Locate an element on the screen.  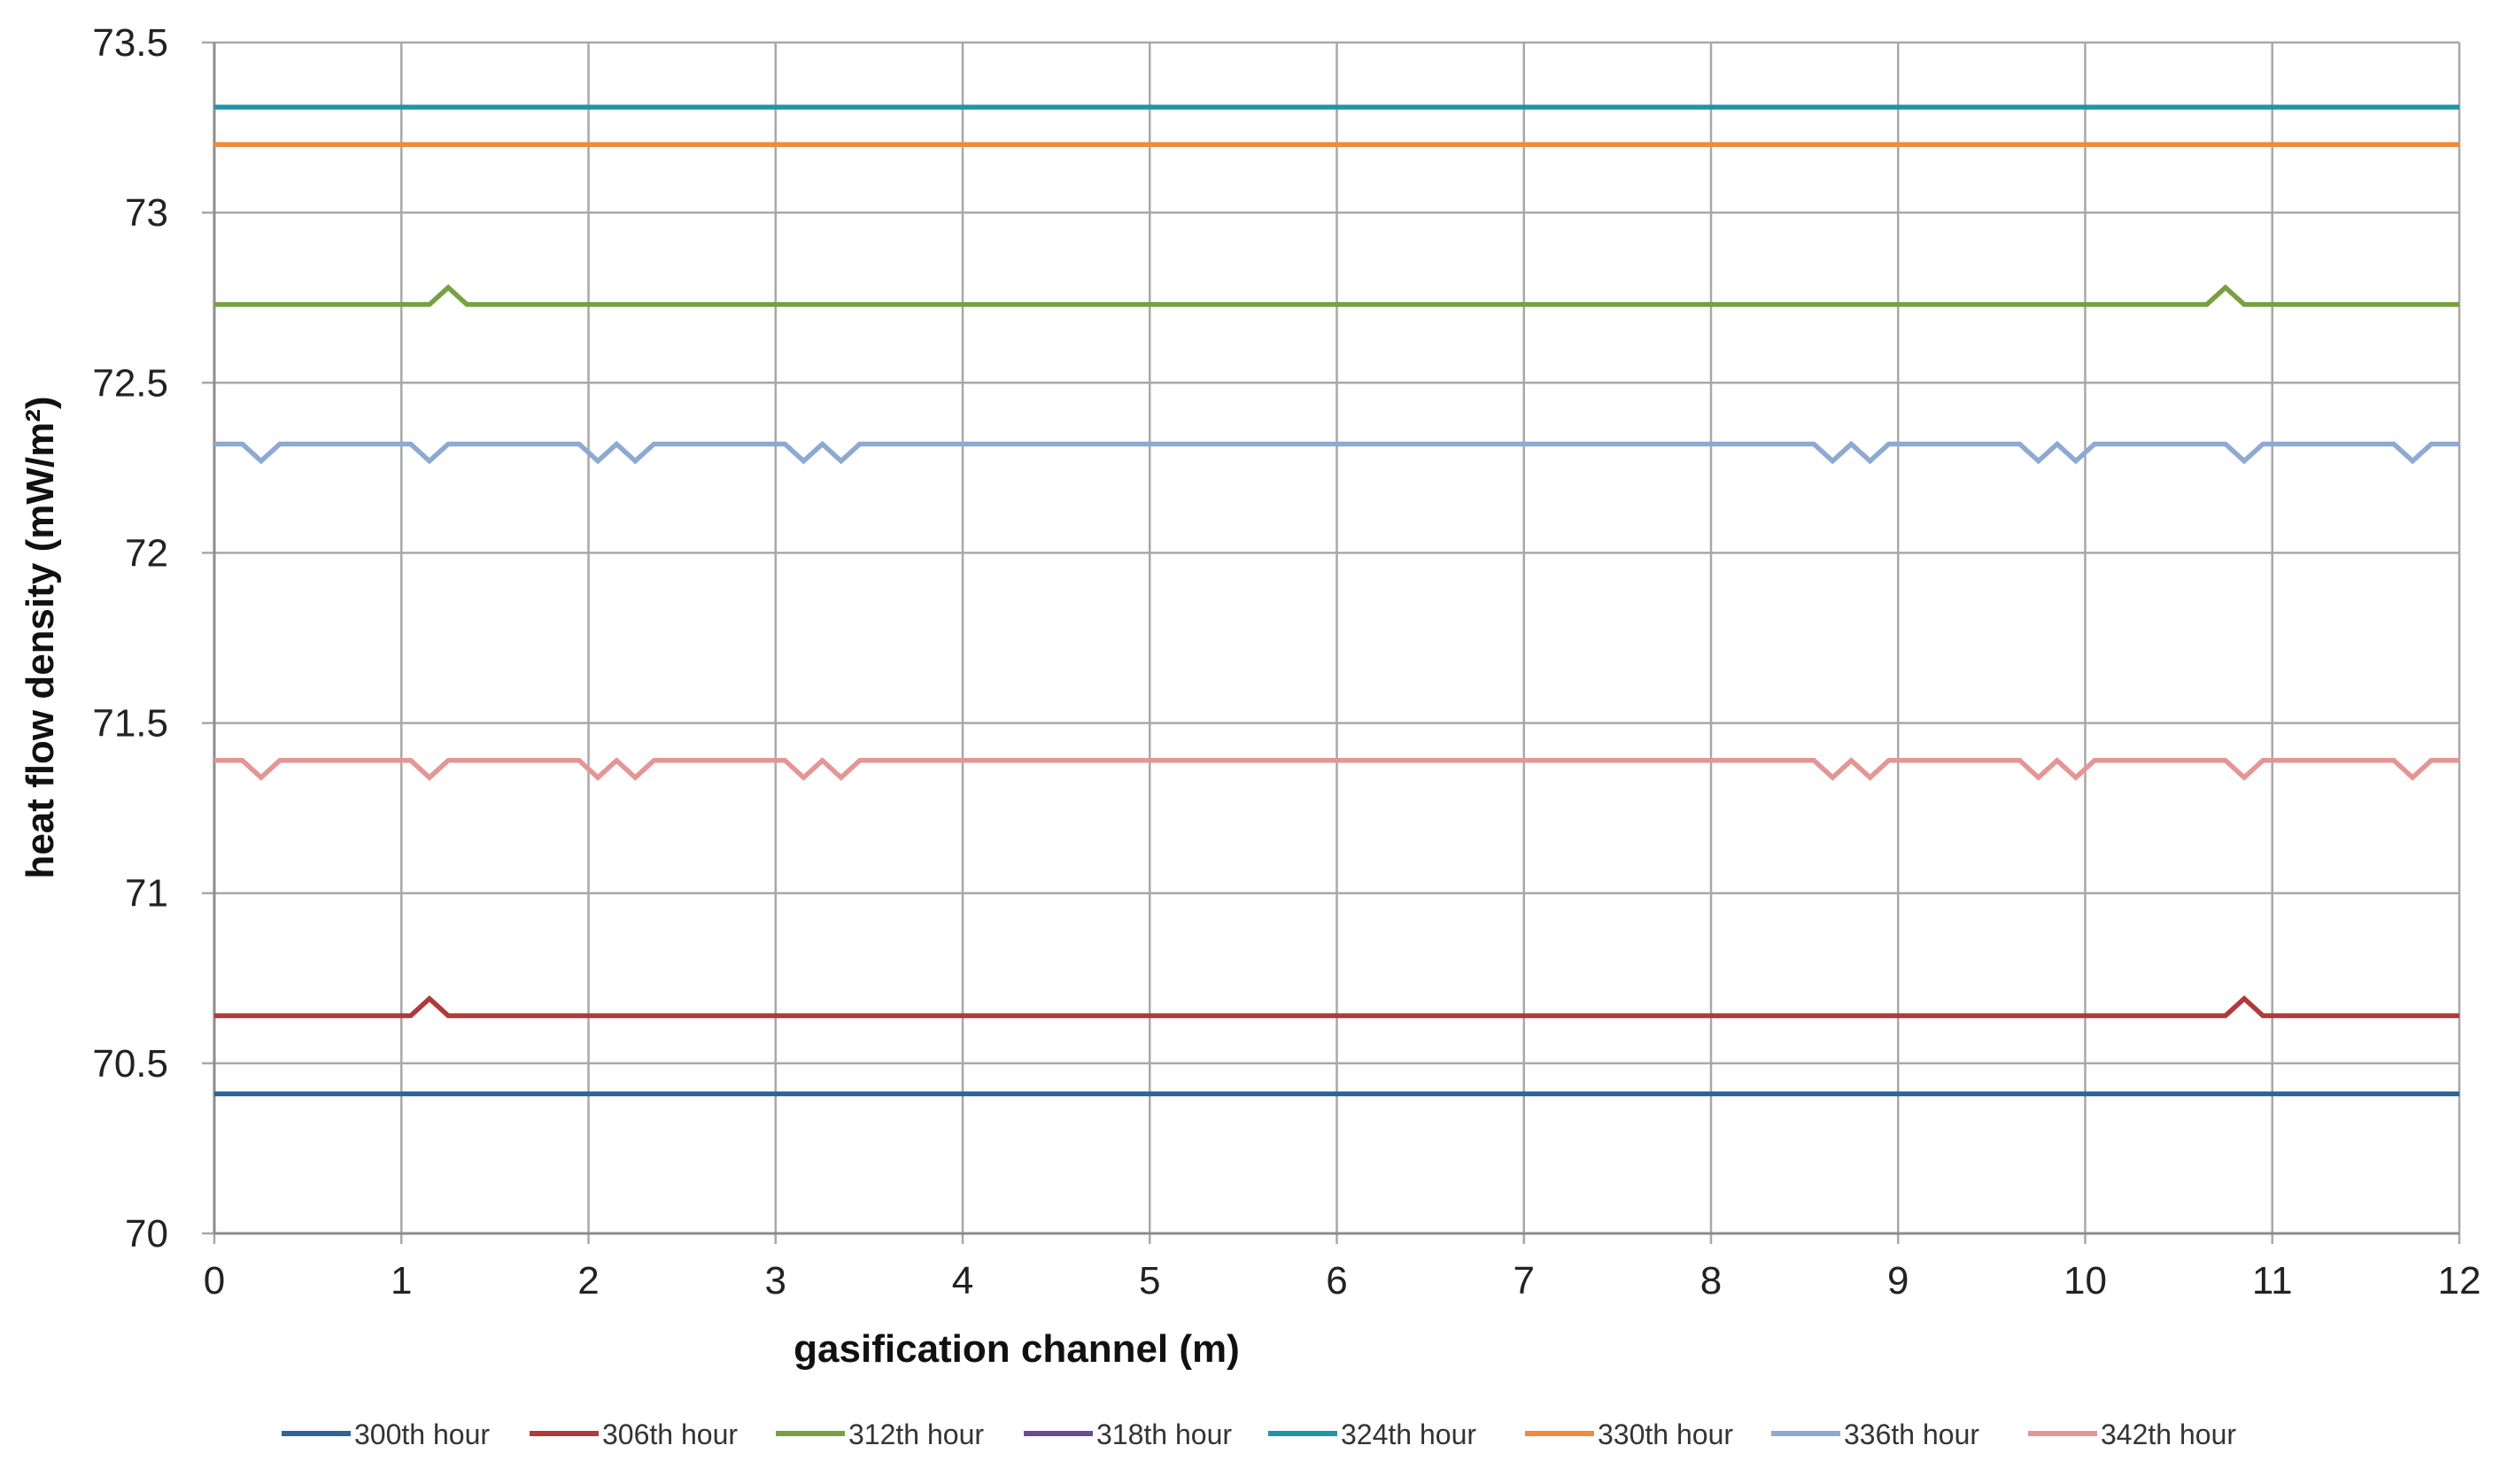
y-tick-label: 73 is located at coordinates (147, 213).